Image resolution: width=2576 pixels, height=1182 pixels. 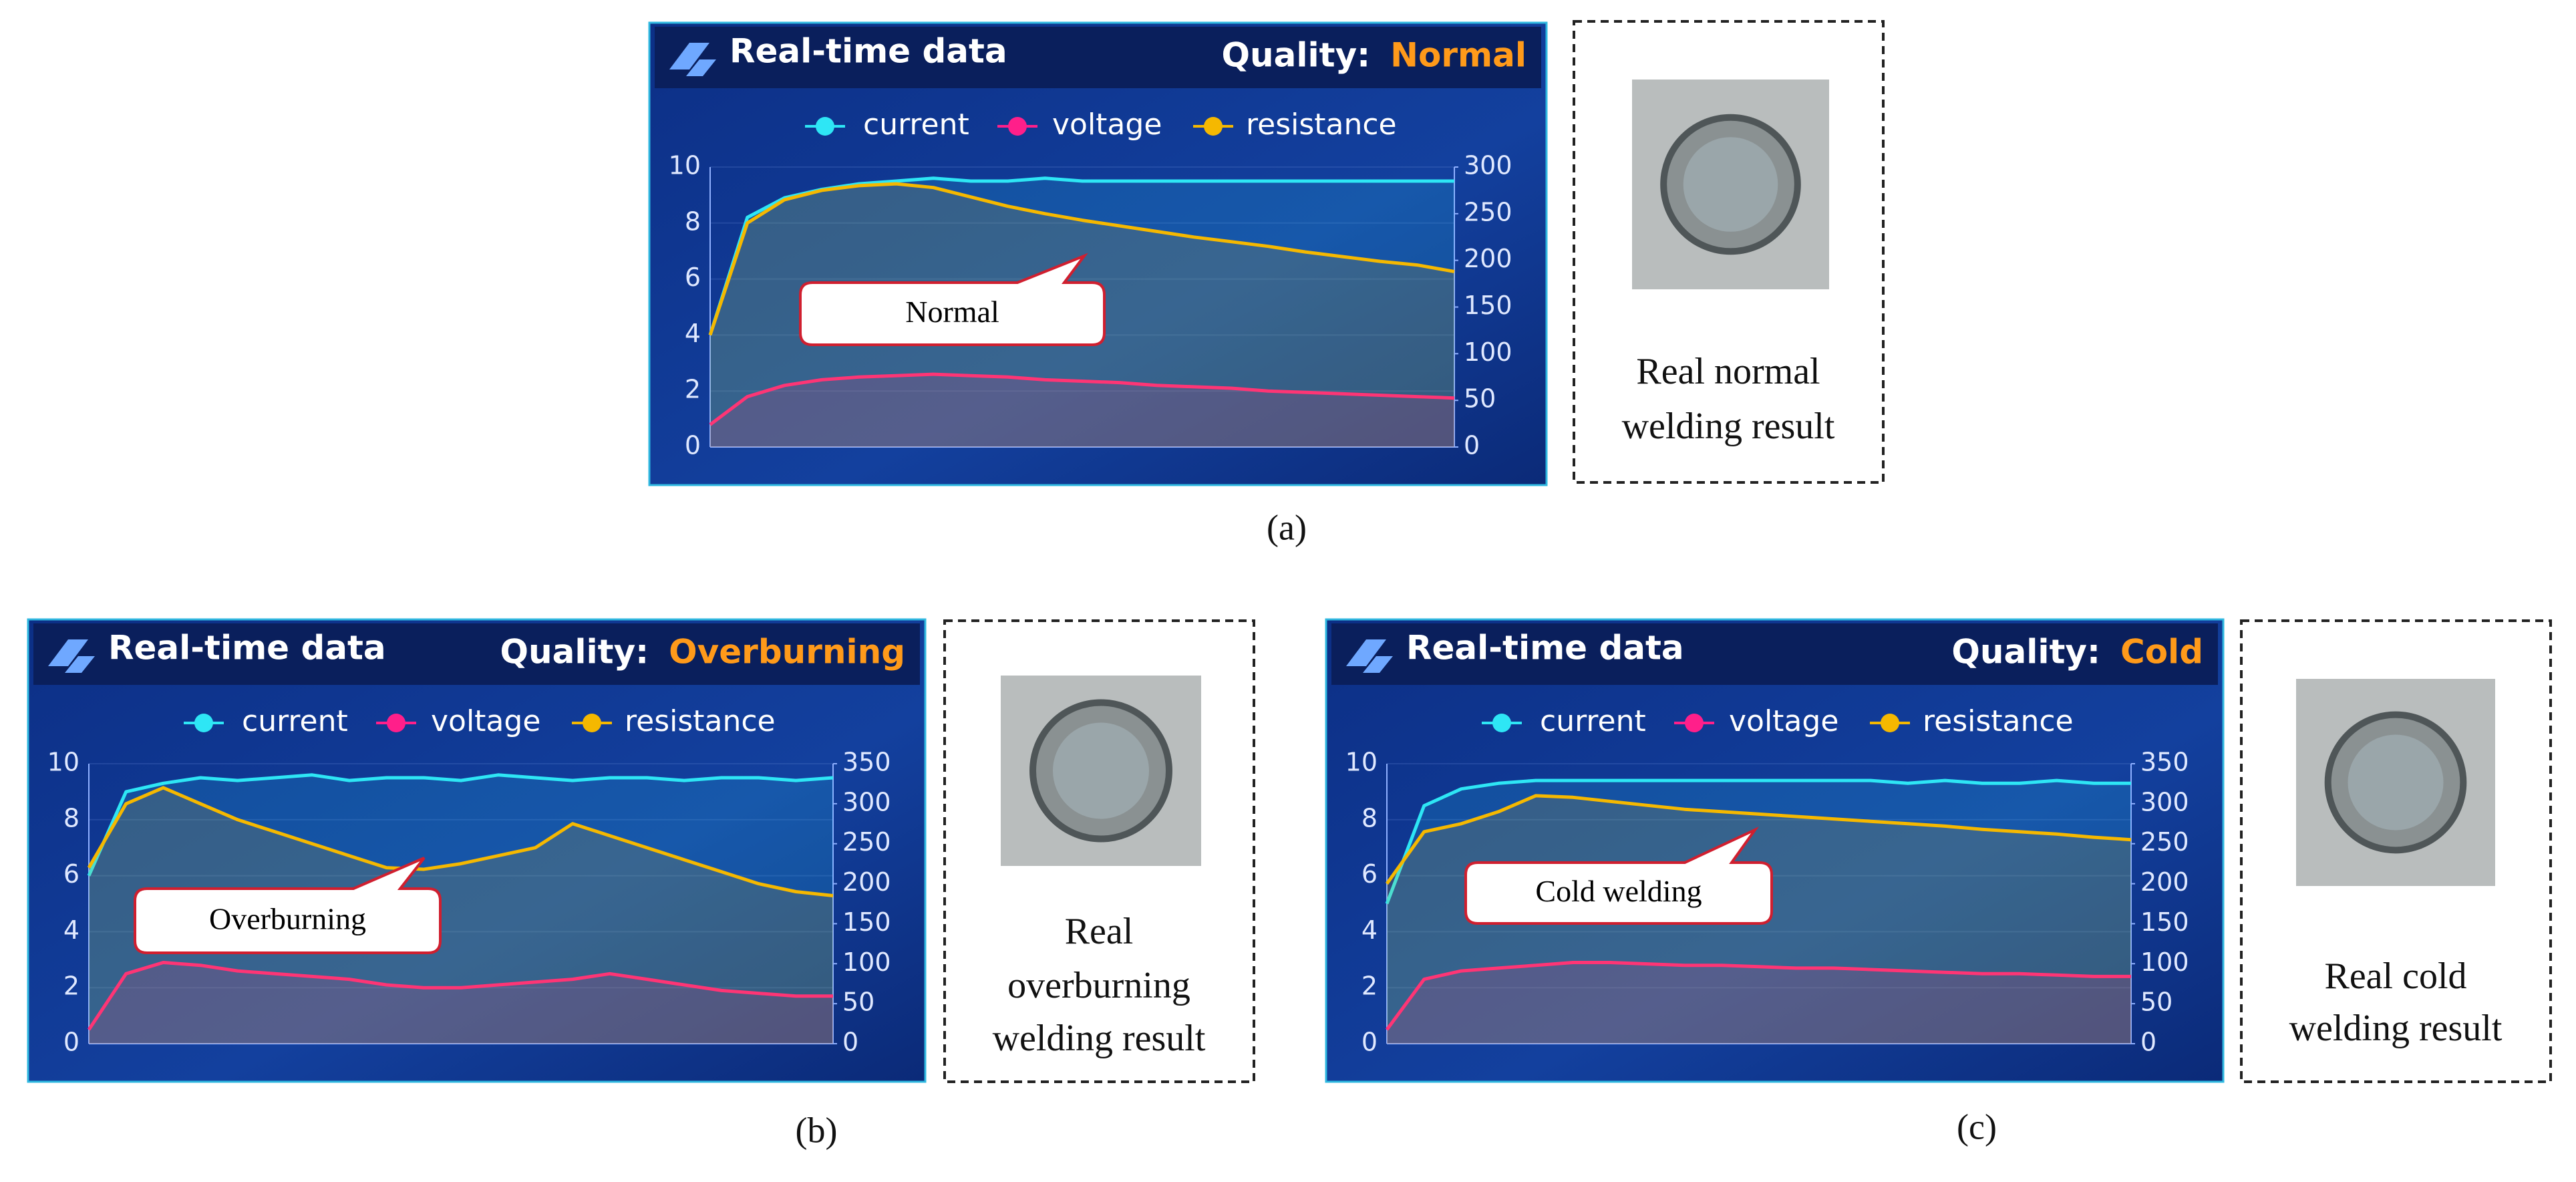 What do you see at coordinates (1099, 932) in the screenshot?
I see `result-label: Real` at bounding box center [1099, 932].